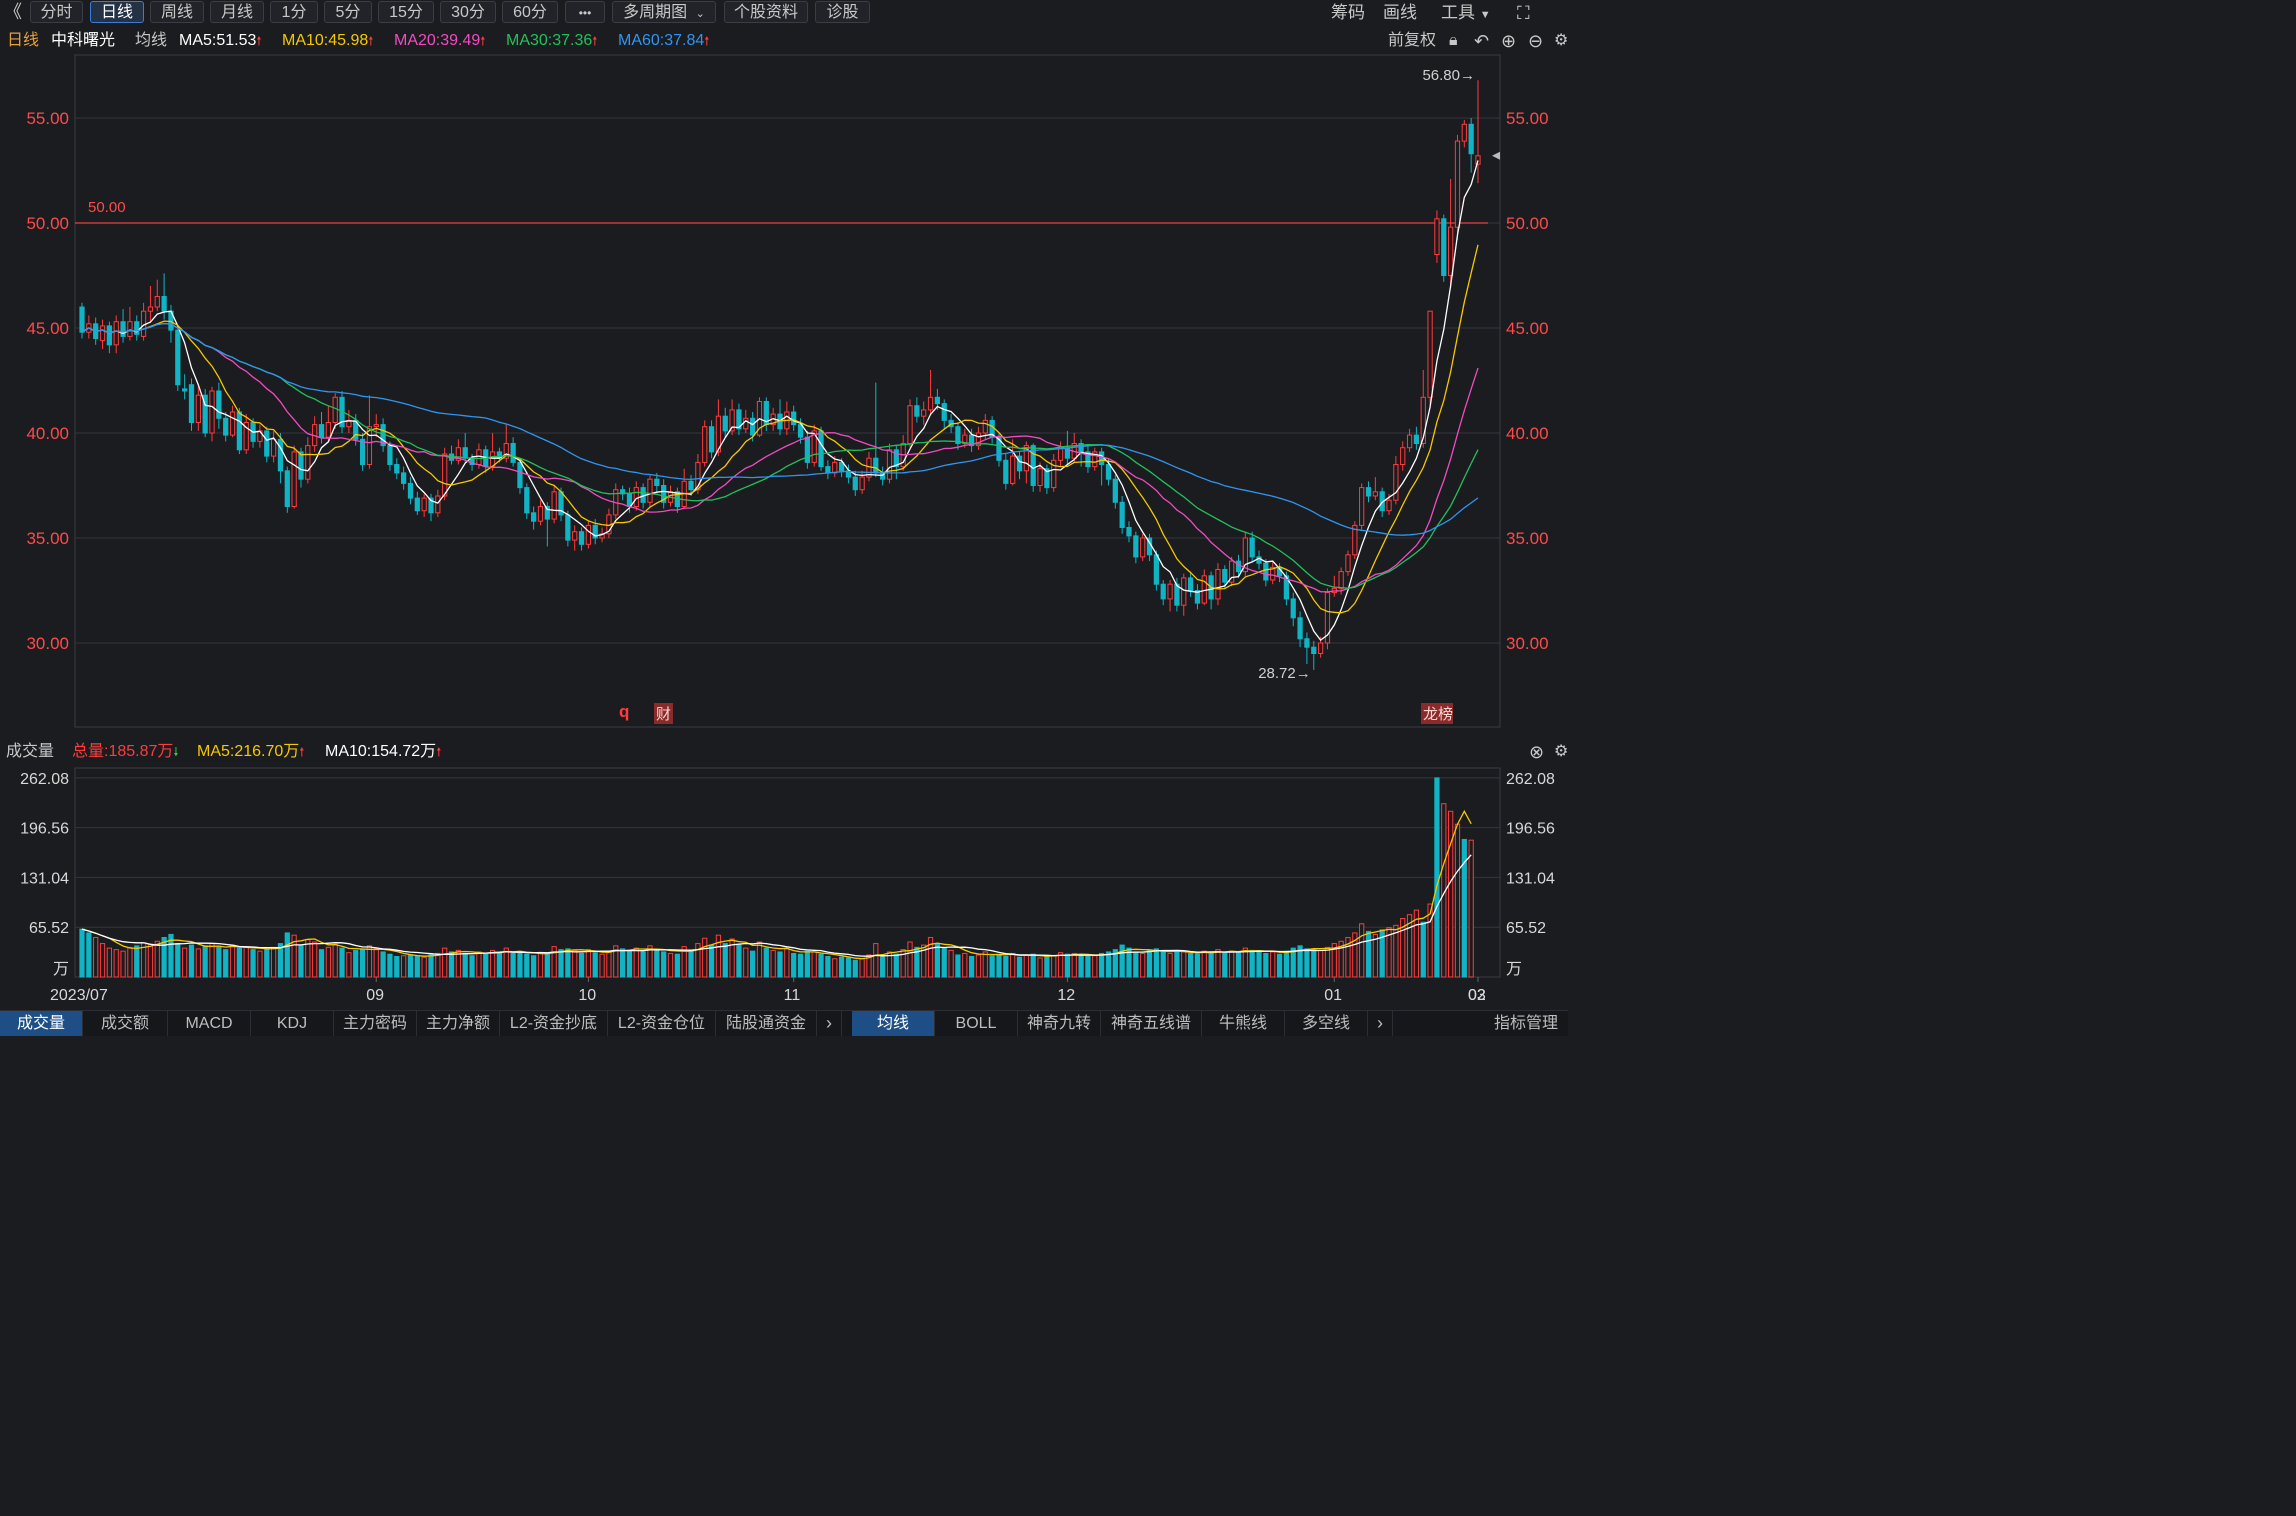 The image size is (2296, 1516). What do you see at coordinates (1527, 223) in the screenshot?
I see `price-tick-right: 50.00` at bounding box center [1527, 223].